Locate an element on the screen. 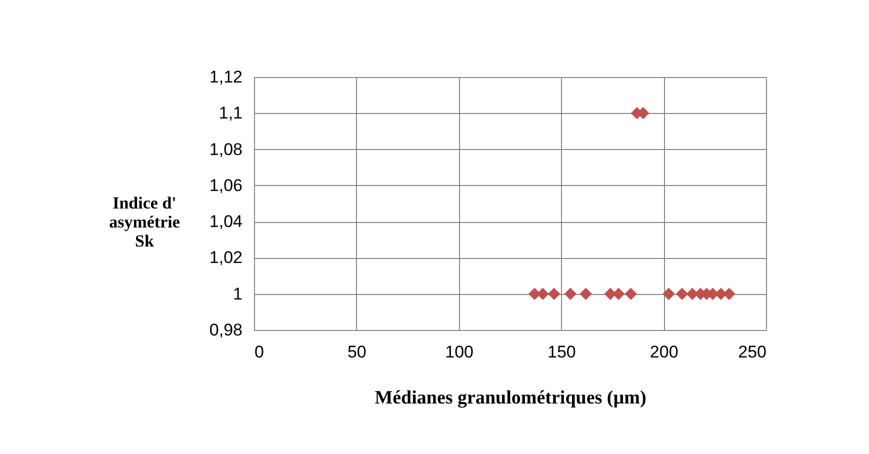 The height and width of the screenshot is (454, 869). y-tick-label: 0,98 is located at coordinates (225, 330).